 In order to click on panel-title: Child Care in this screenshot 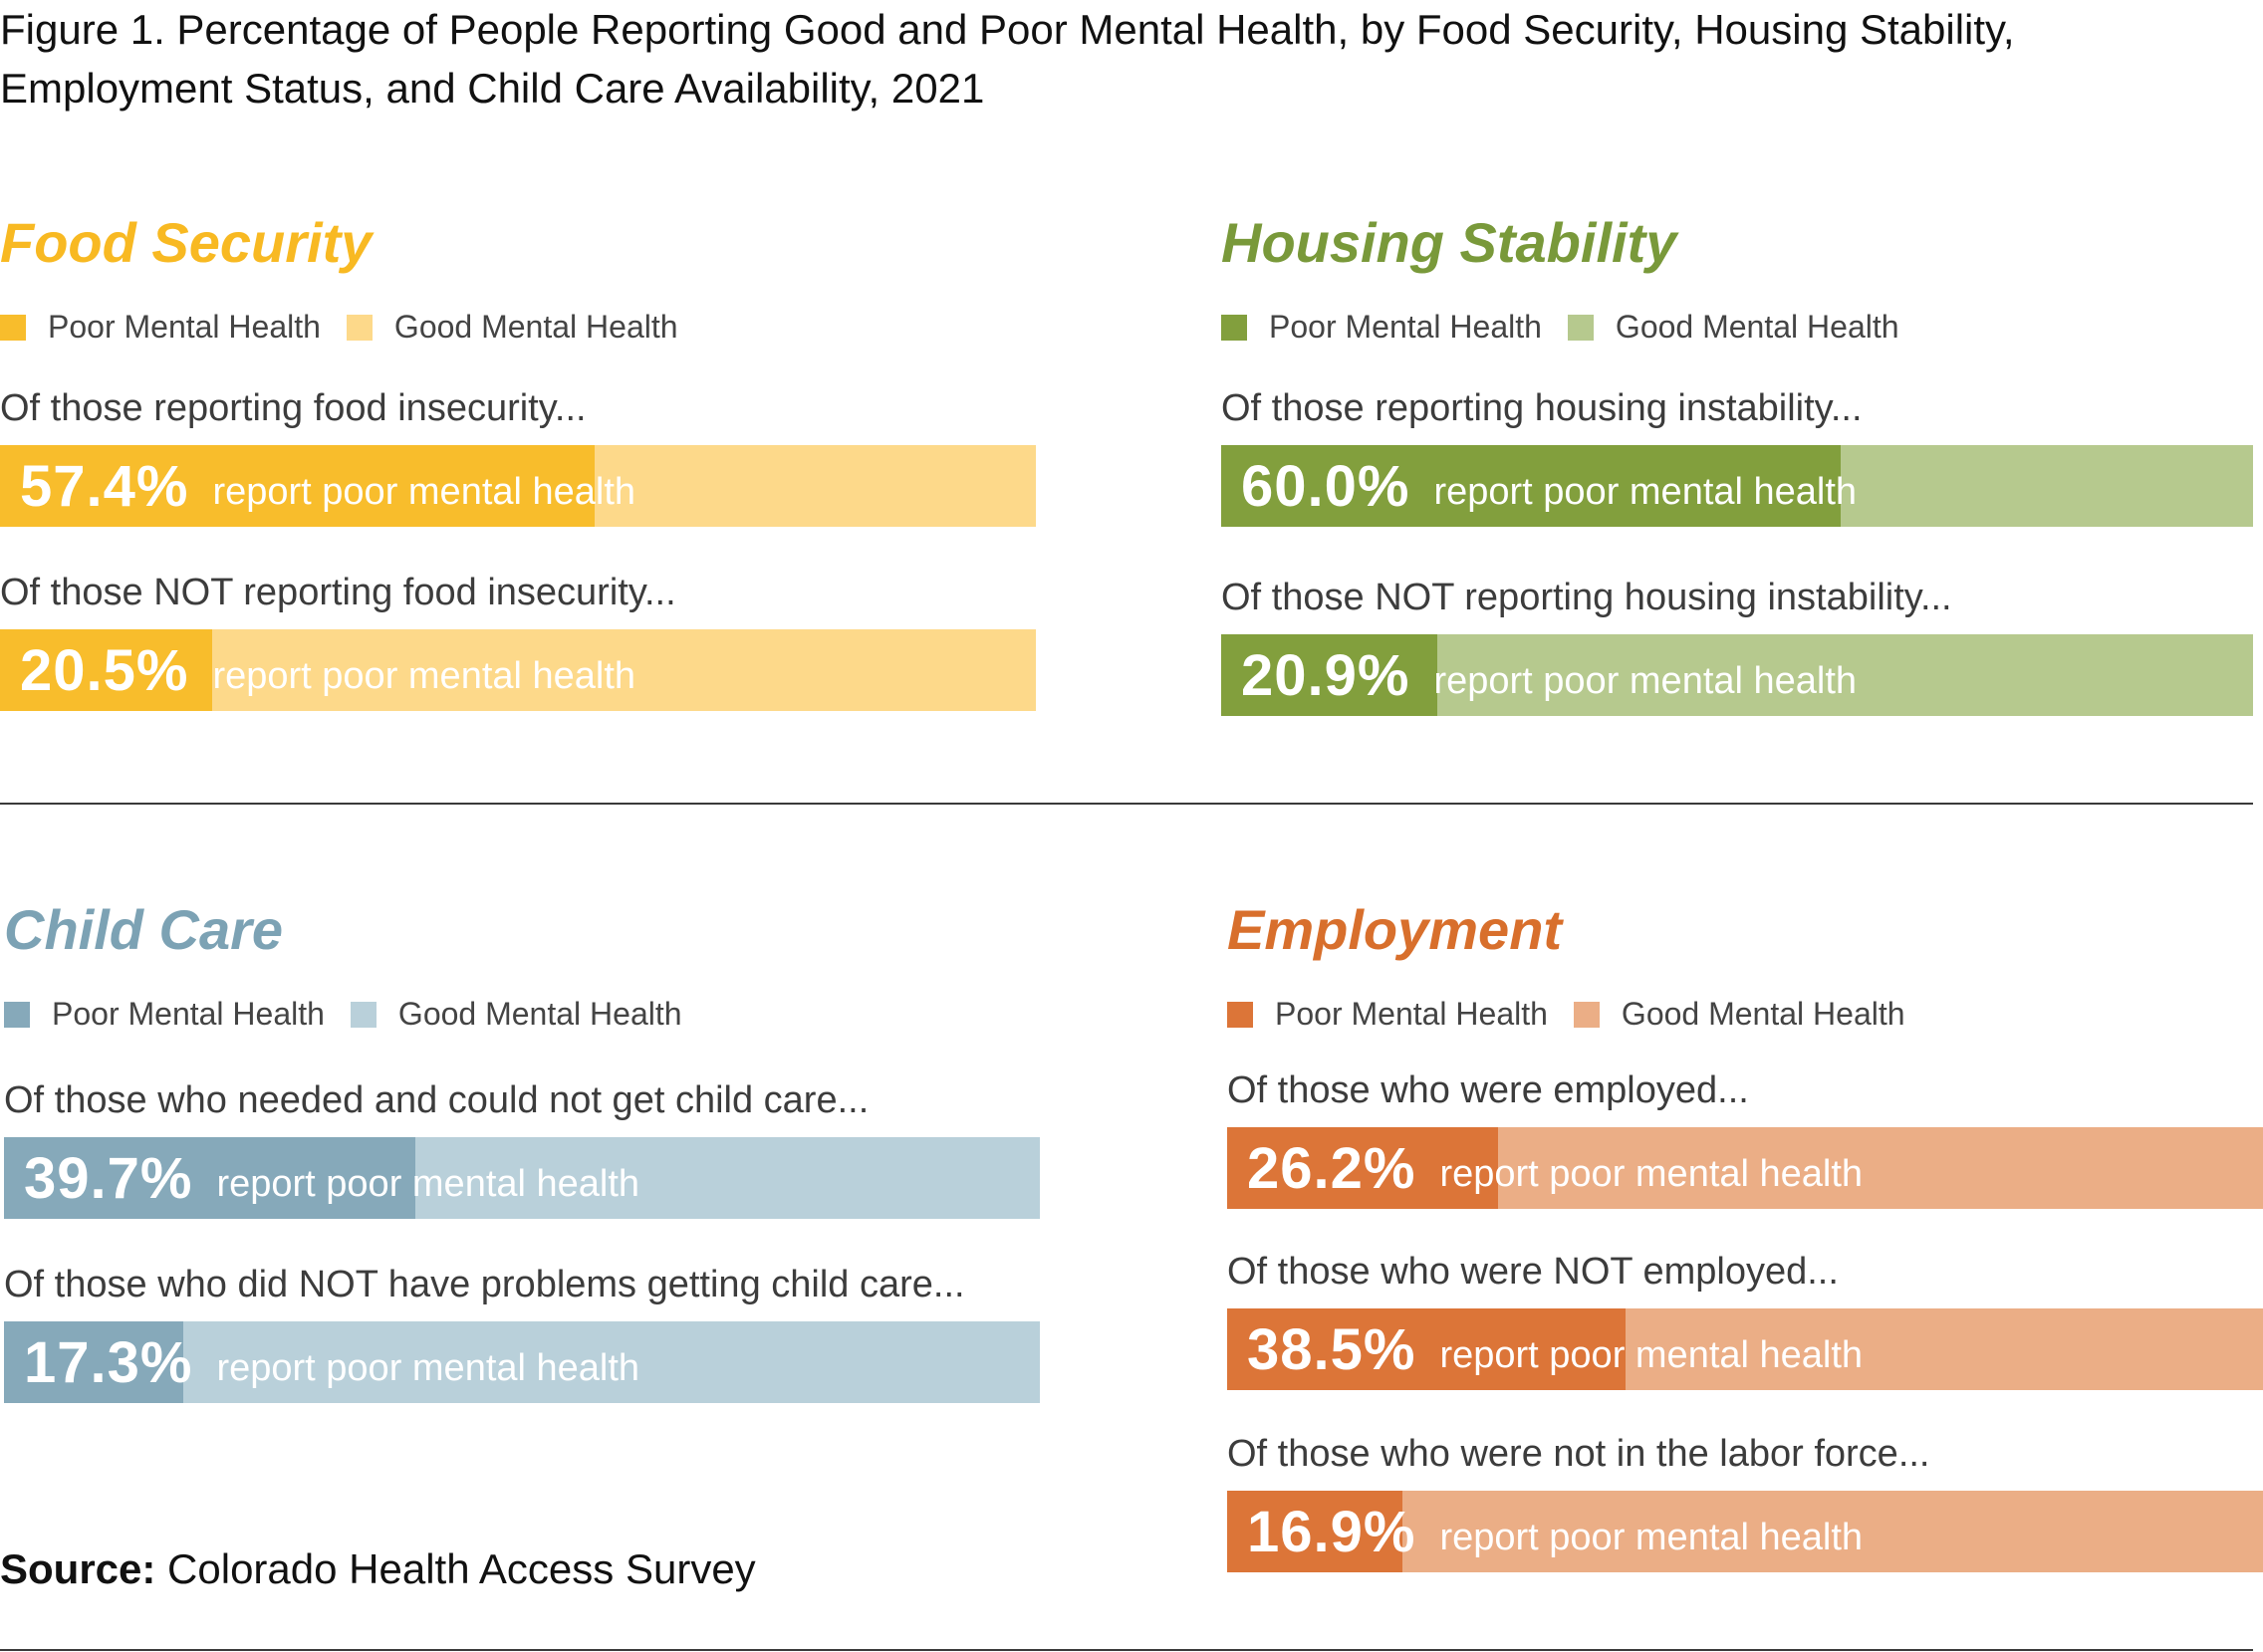, I will do `click(144, 930)`.